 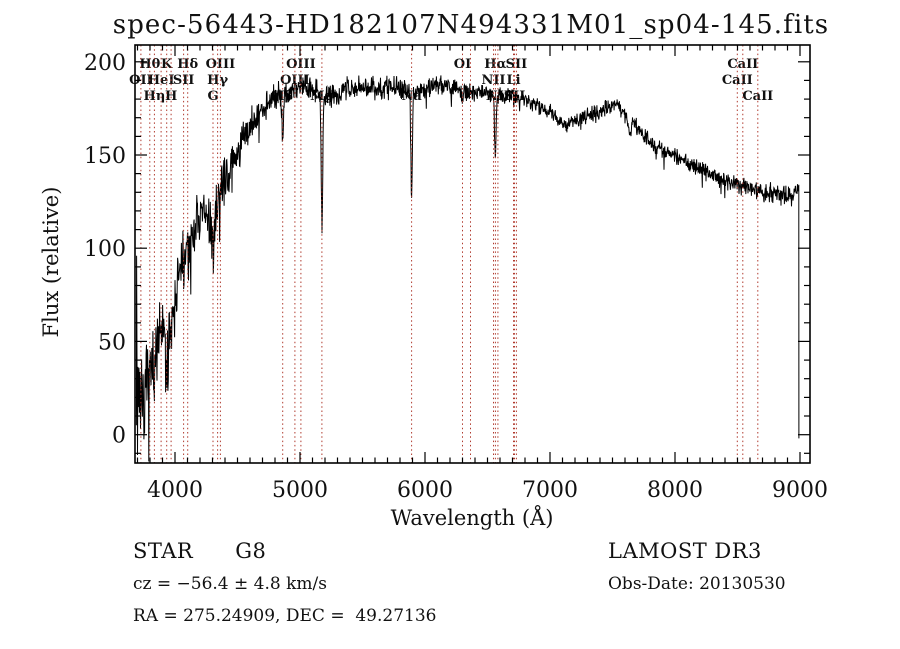 What do you see at coordinates (112, 342) in the screenshot?
I see `y-tick-label: 50` at bounding box center [112, 342].